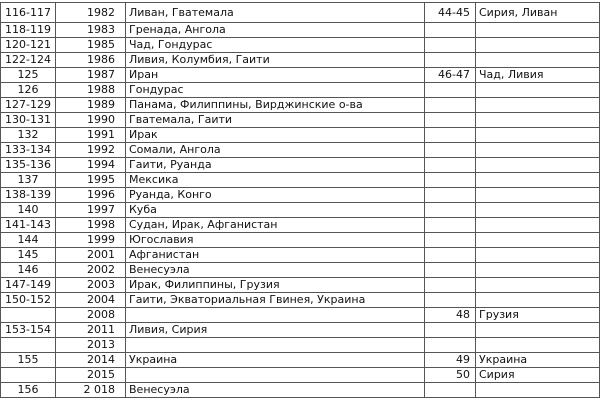 The height and width of the screenshot is (405, 600). I want to click on year-cell: 1989, so click(90, 105).